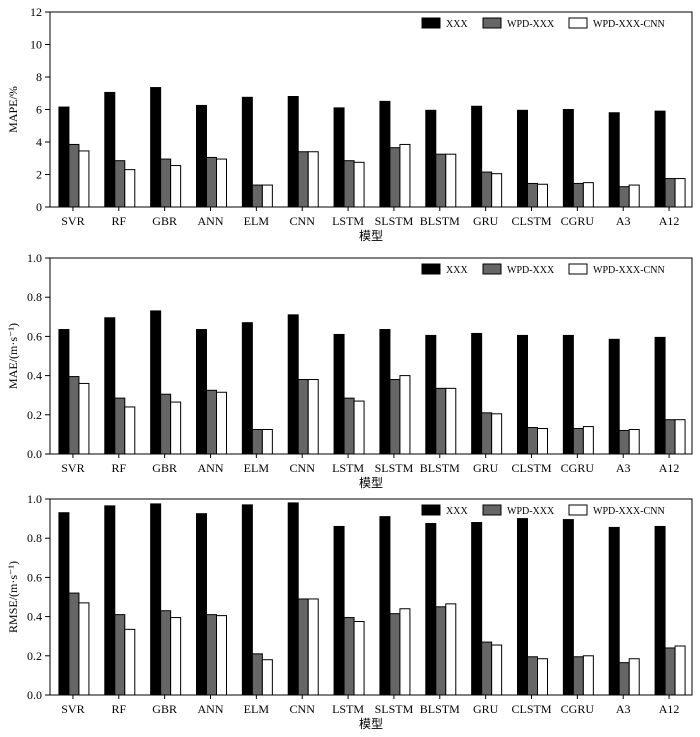 Image resolution: width=700 pixels, height=737 pixels. Describe the element at coordinates (532, 676) in the screenshot. I see `bar-wpd-xxx-clstm` at that location.